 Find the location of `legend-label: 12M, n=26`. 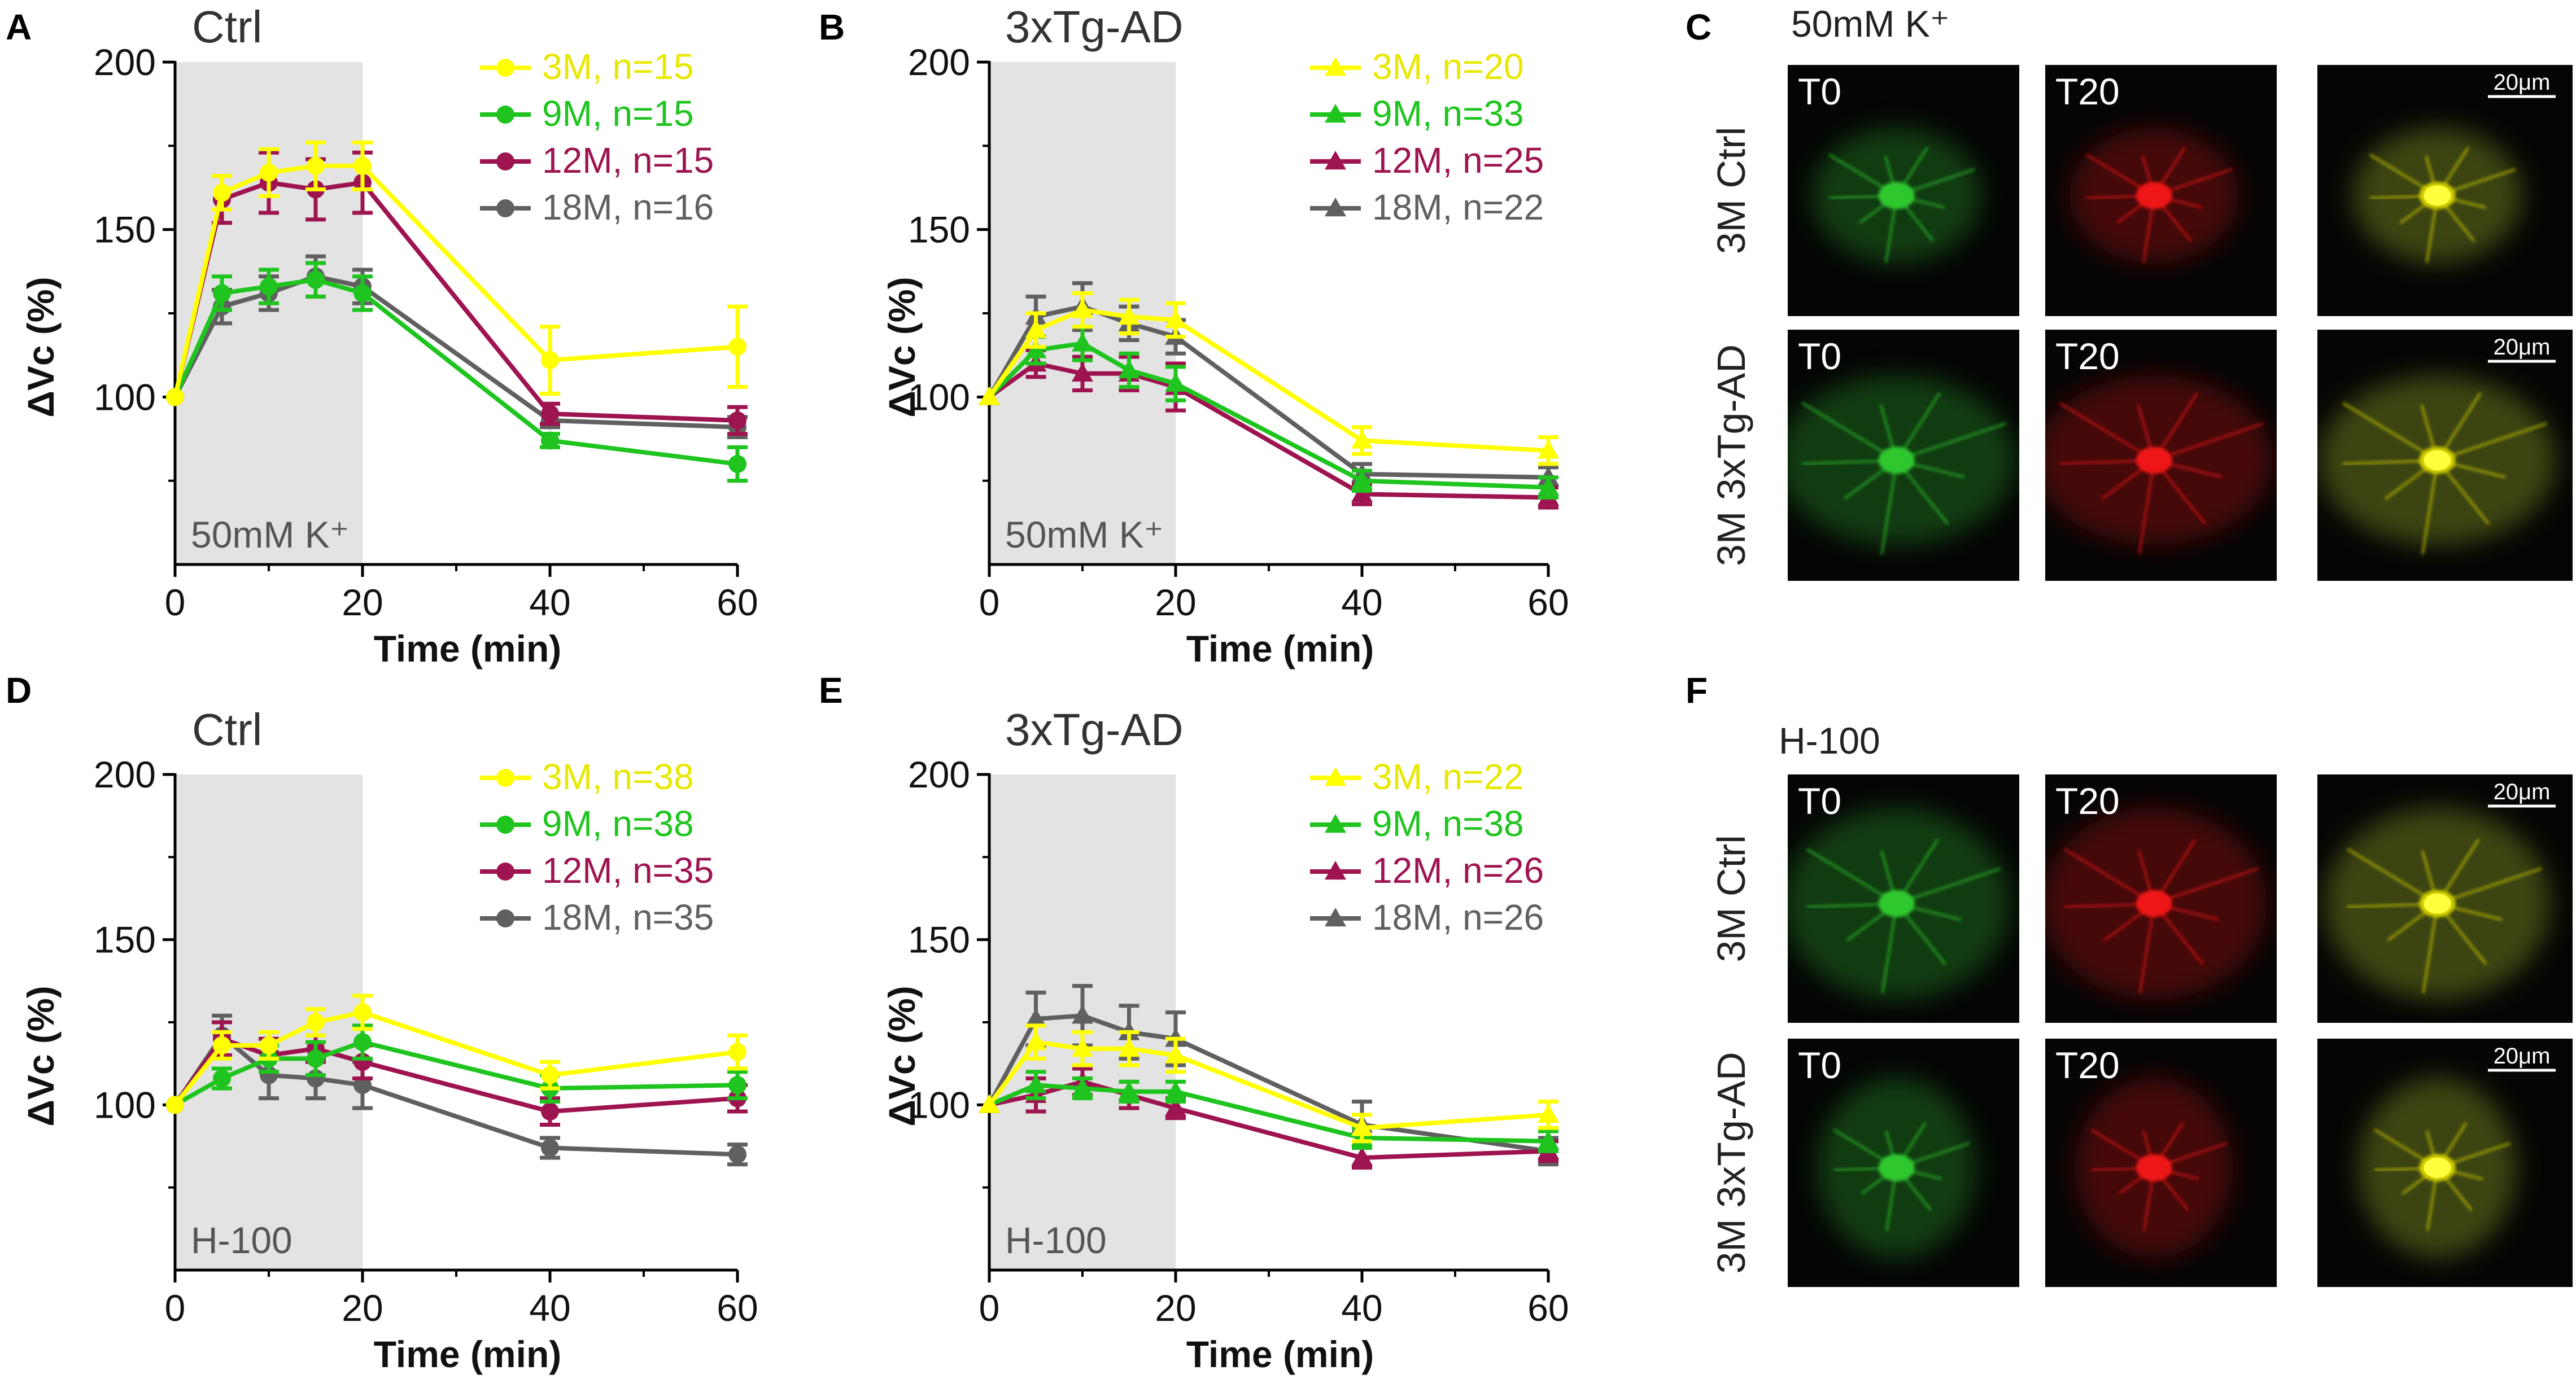

legend-label: 12M, n=26 is located at coordinates (1458, 870).